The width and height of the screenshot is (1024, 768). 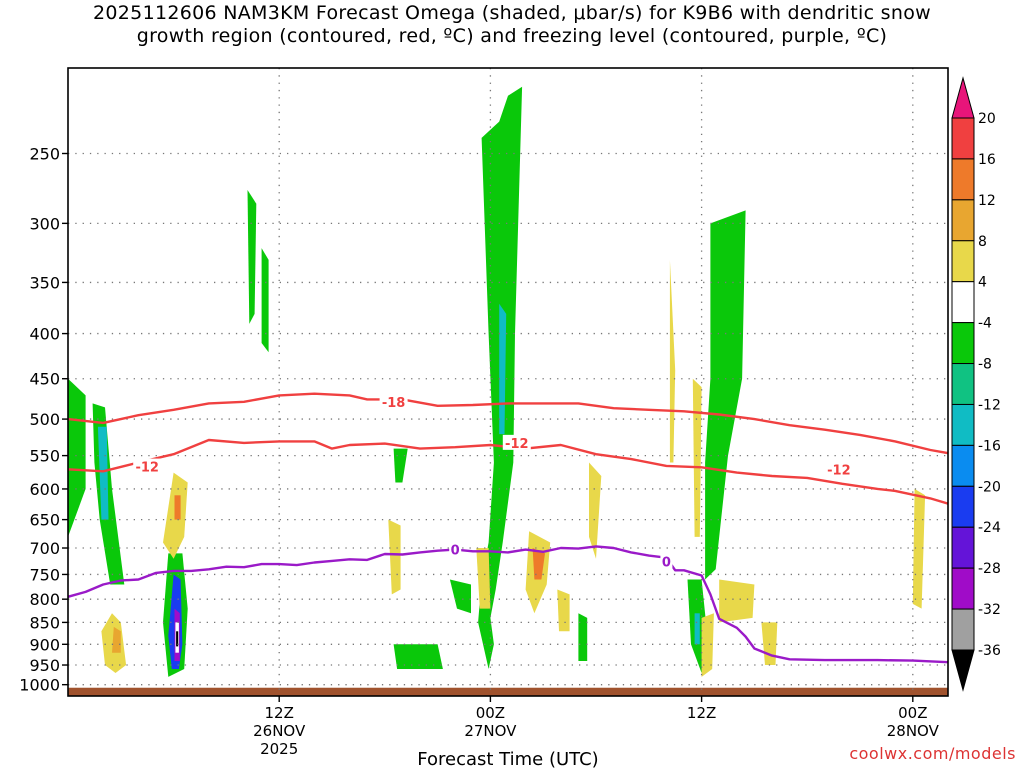 What do you see at coordinates (44, 223) in the screenshot?
I see `y-tick-label: 300` at bounding box center [44, 223].